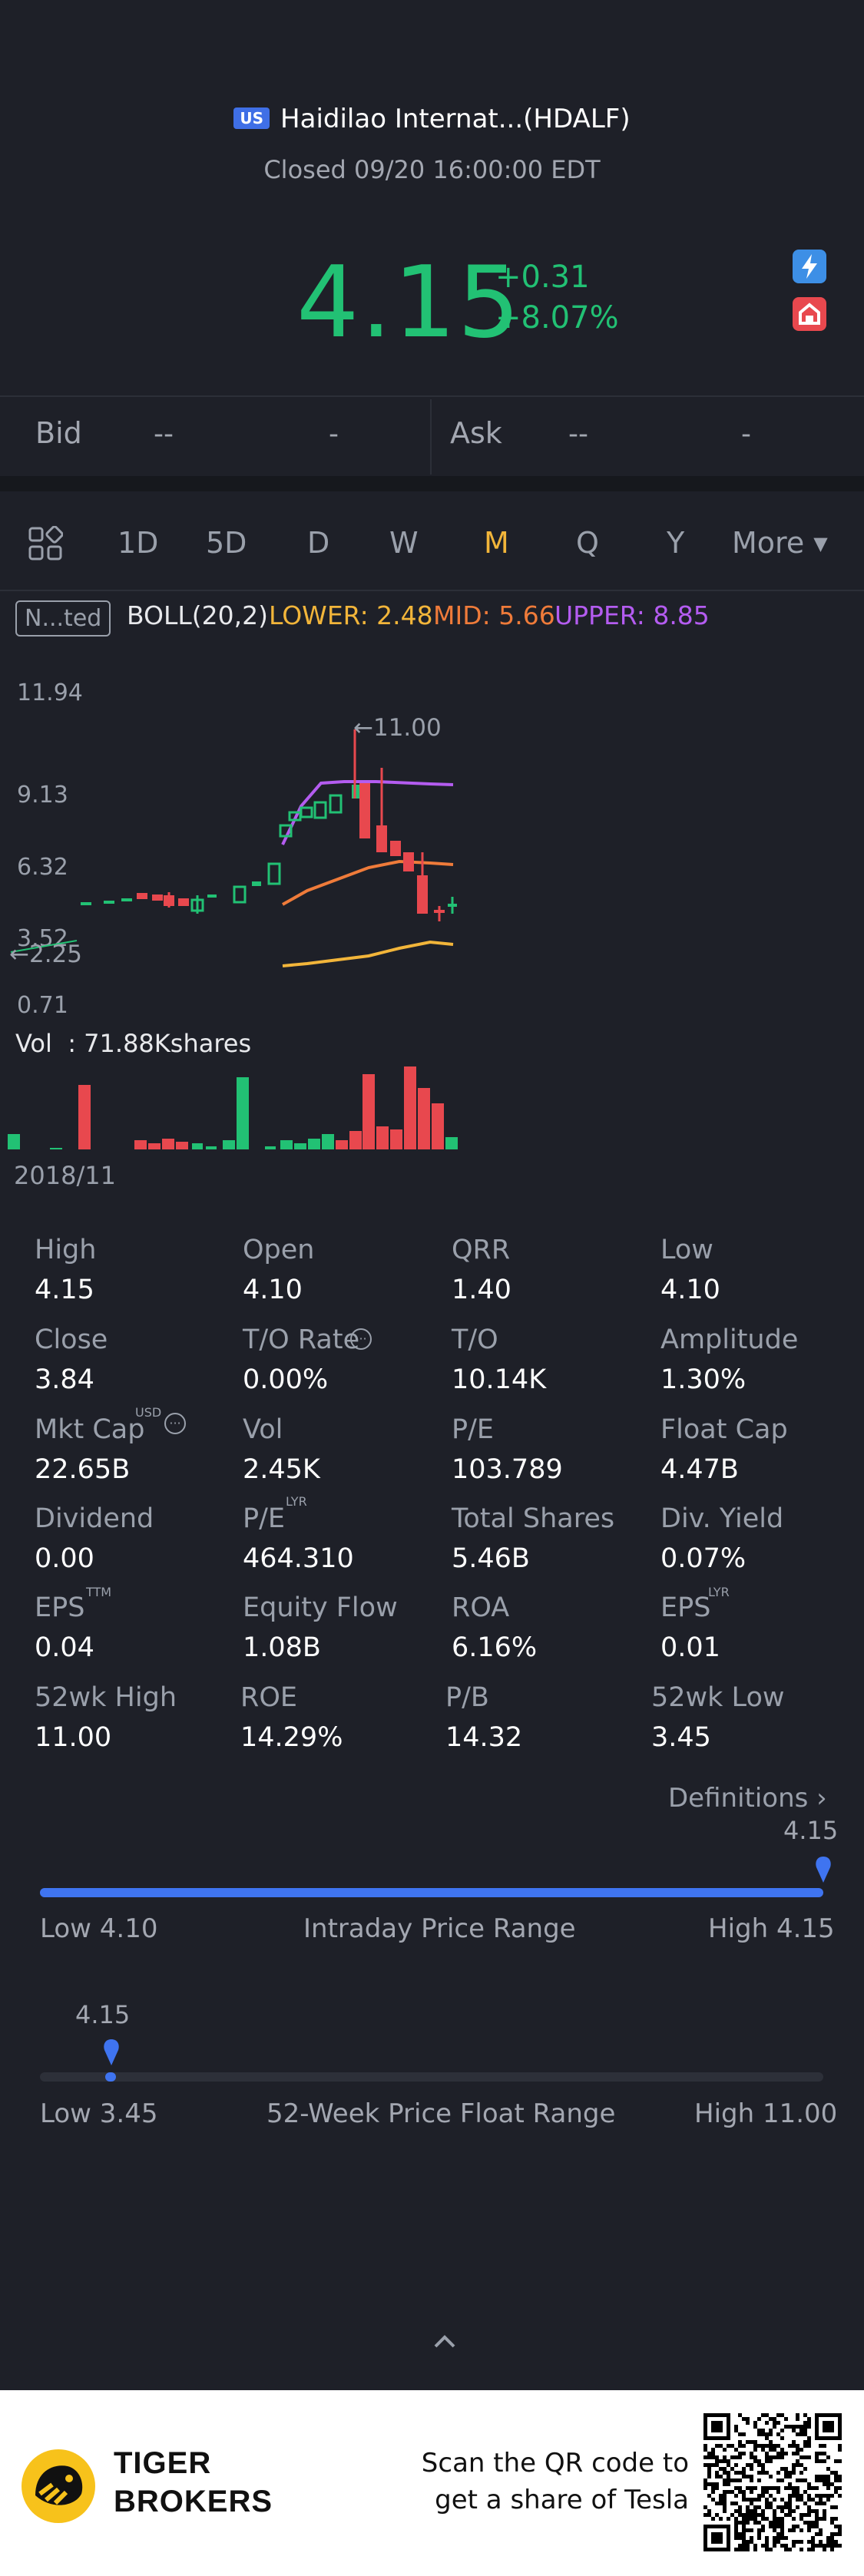 The height and width of the screenshot is (2576, 864). Describe the element at coordinates (747, 1799) in the screenshot. I see `definitions-link: Definitions ›` at that location.